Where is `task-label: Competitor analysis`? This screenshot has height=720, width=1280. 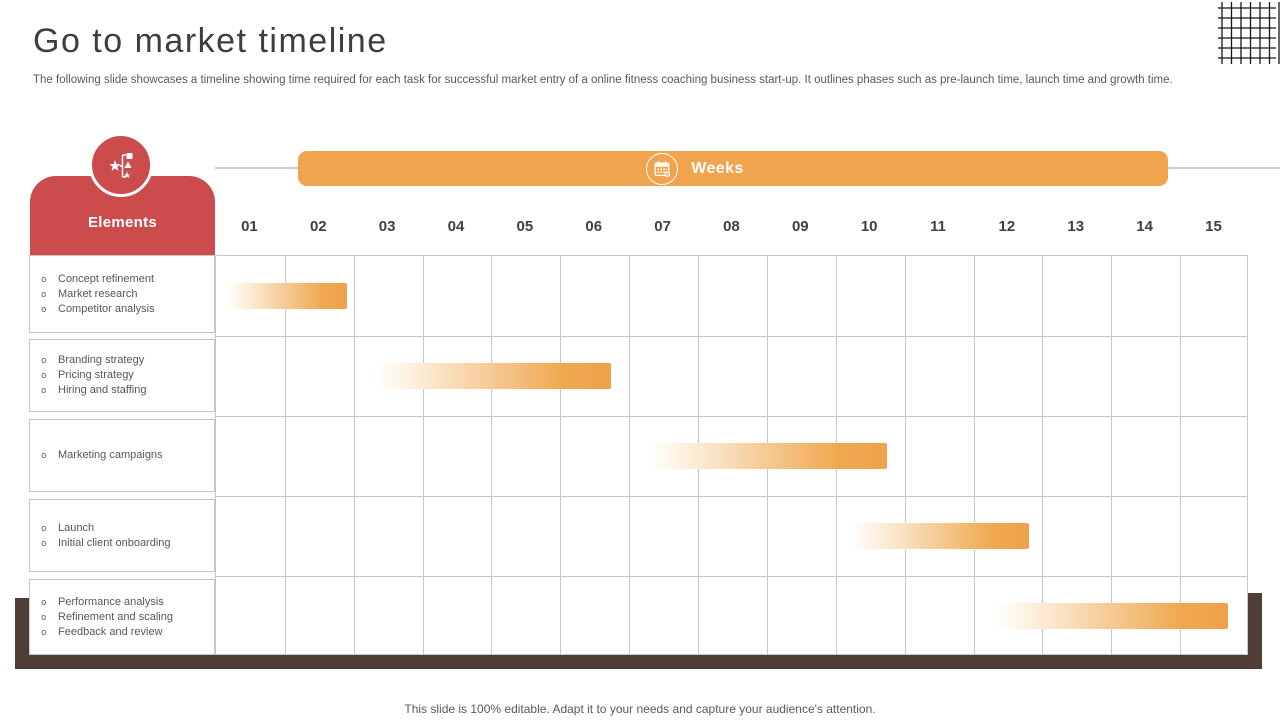 task-label: Competitor analysis is located at coordinates (106, 308).